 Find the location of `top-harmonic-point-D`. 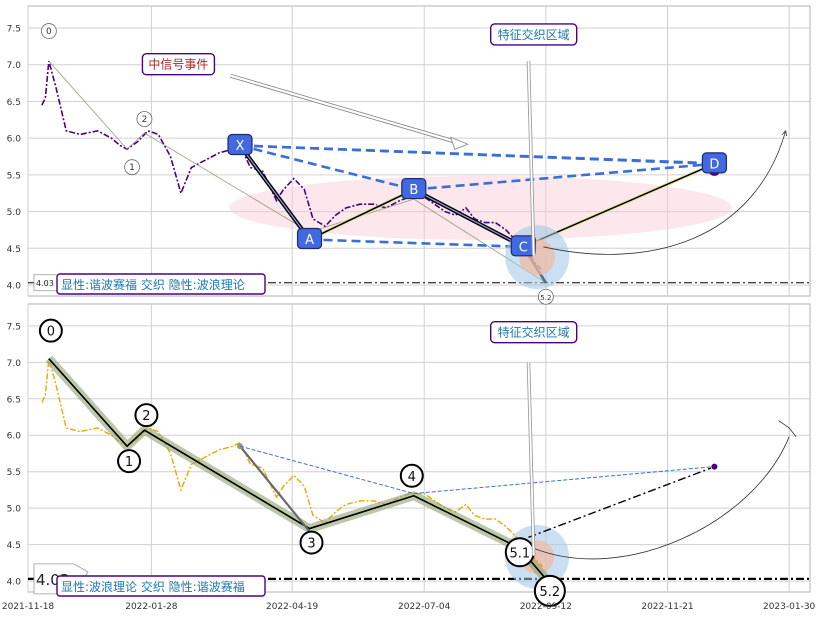

top-harmonic-point-D is located at coordinates (714, 163).